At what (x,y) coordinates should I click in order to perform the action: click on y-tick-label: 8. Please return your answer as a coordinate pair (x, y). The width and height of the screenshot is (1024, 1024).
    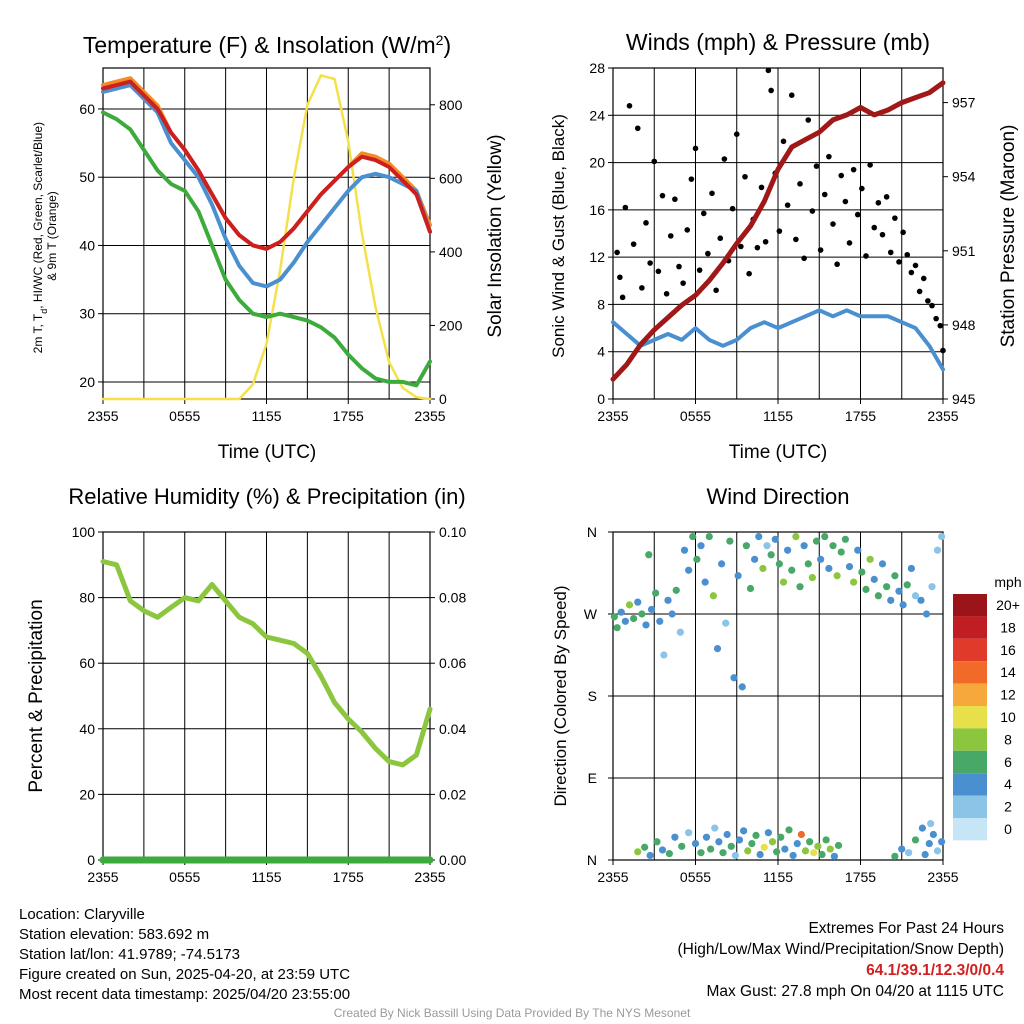
    Looking at the image, I should click on (601, 304).